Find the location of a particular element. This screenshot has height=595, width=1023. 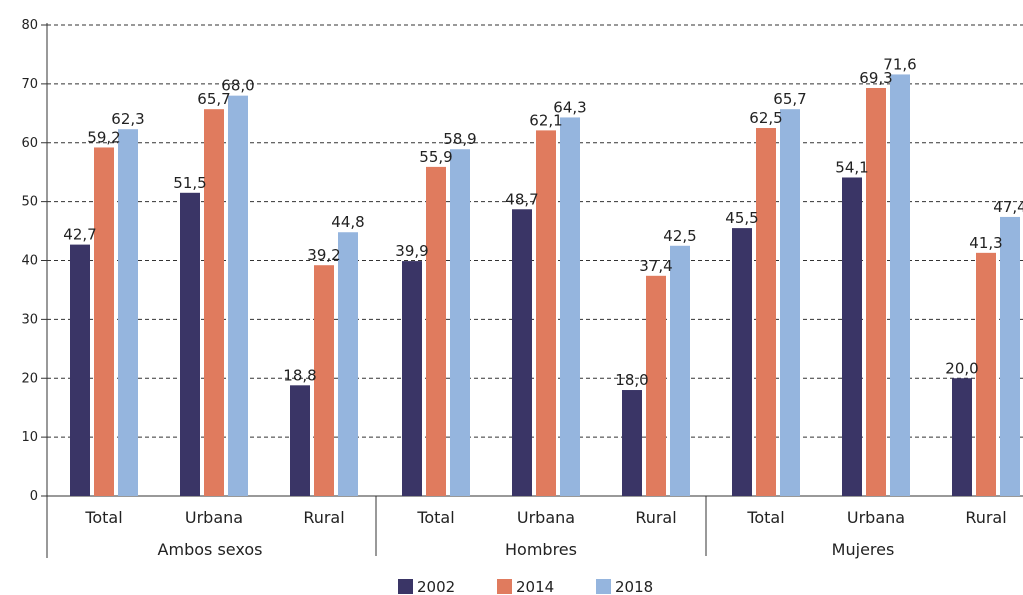

legend-item-2014: 2014 is located at coordinates (525, 586).